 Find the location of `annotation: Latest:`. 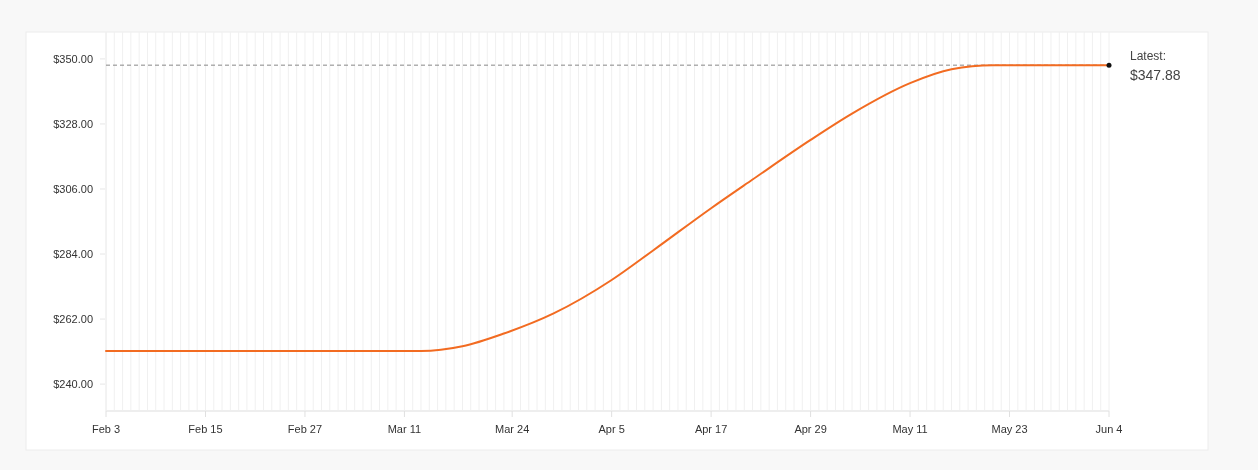

annotation: Latest: is located at coordinates (1148, 56).